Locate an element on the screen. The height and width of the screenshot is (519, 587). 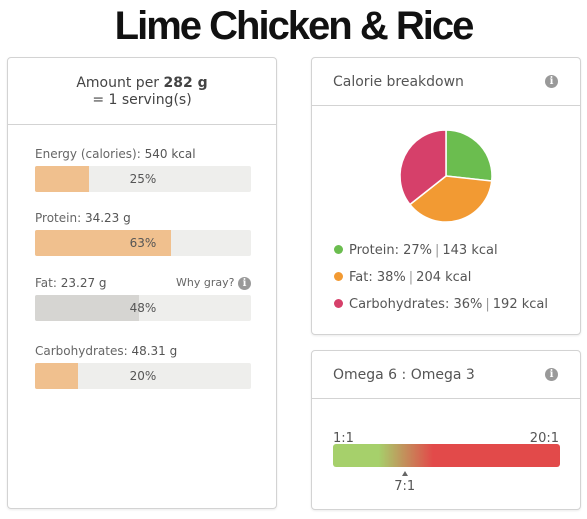
nutrient-protein: Protein: 34.23 g 63% is located at coordinates (143, 233).